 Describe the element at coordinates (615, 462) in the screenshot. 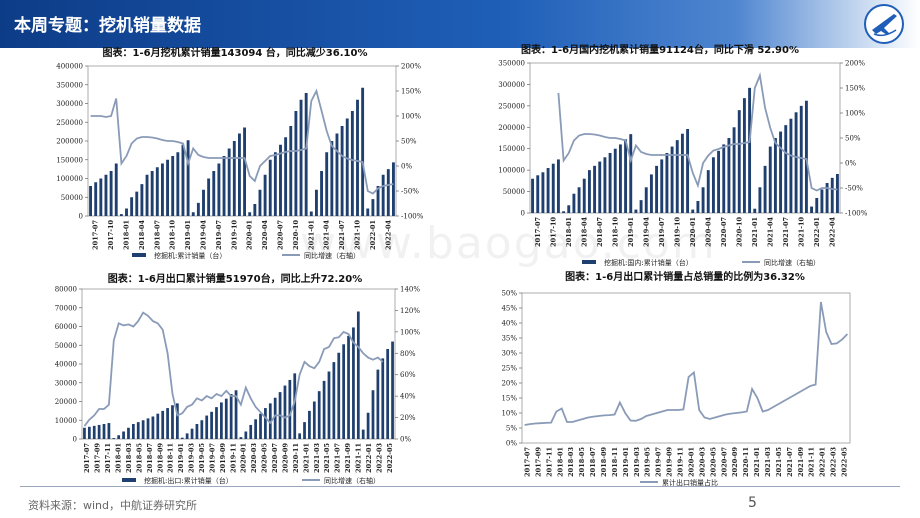

I see `x-axis-tick-label: 2018-11` at that location.